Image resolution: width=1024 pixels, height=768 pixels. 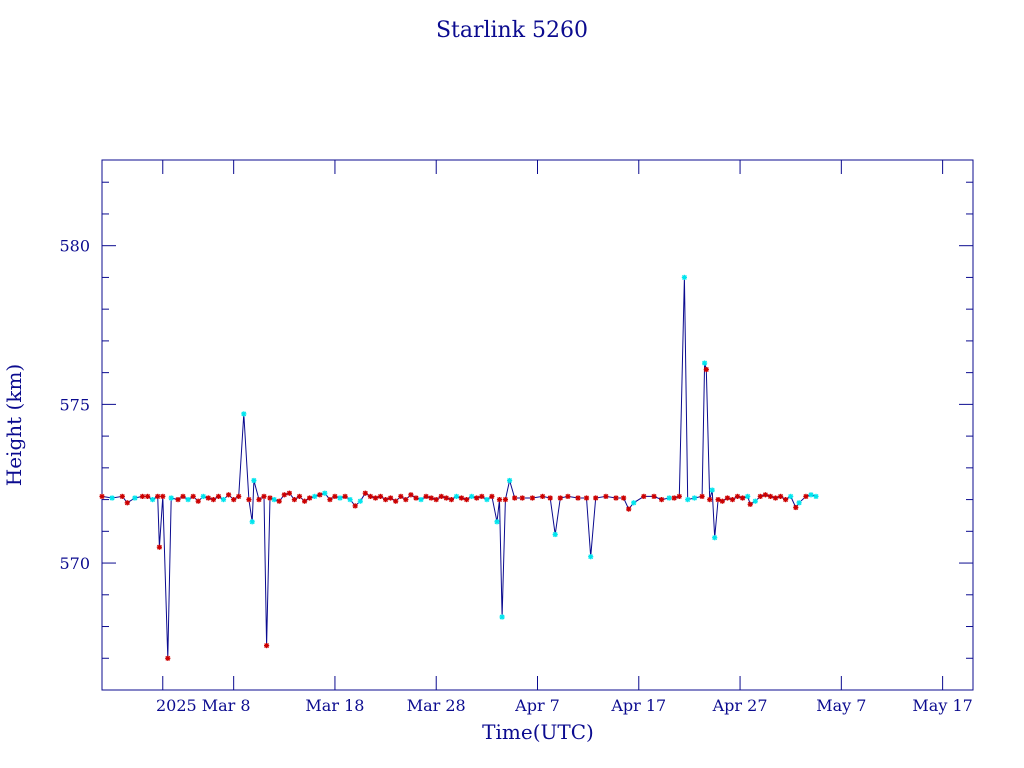 I want to click on y-axis-label: Height (km), so click(x=14, y=425).